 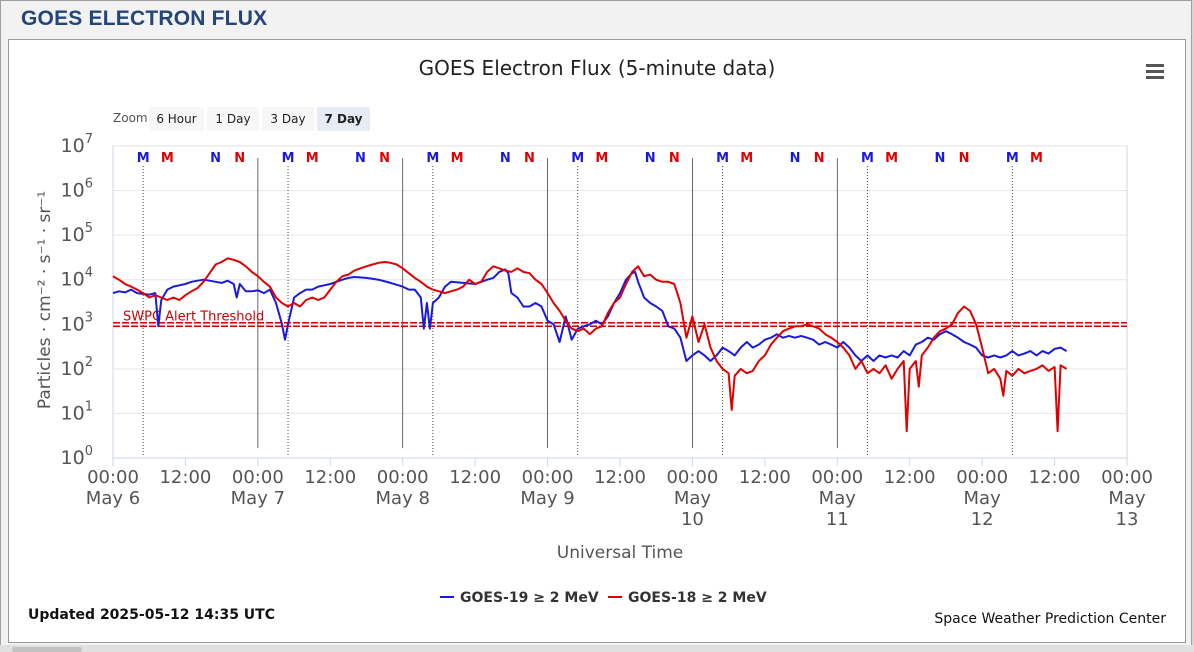 I want to click on chart-menu-button, so click(x=1155, y=72).